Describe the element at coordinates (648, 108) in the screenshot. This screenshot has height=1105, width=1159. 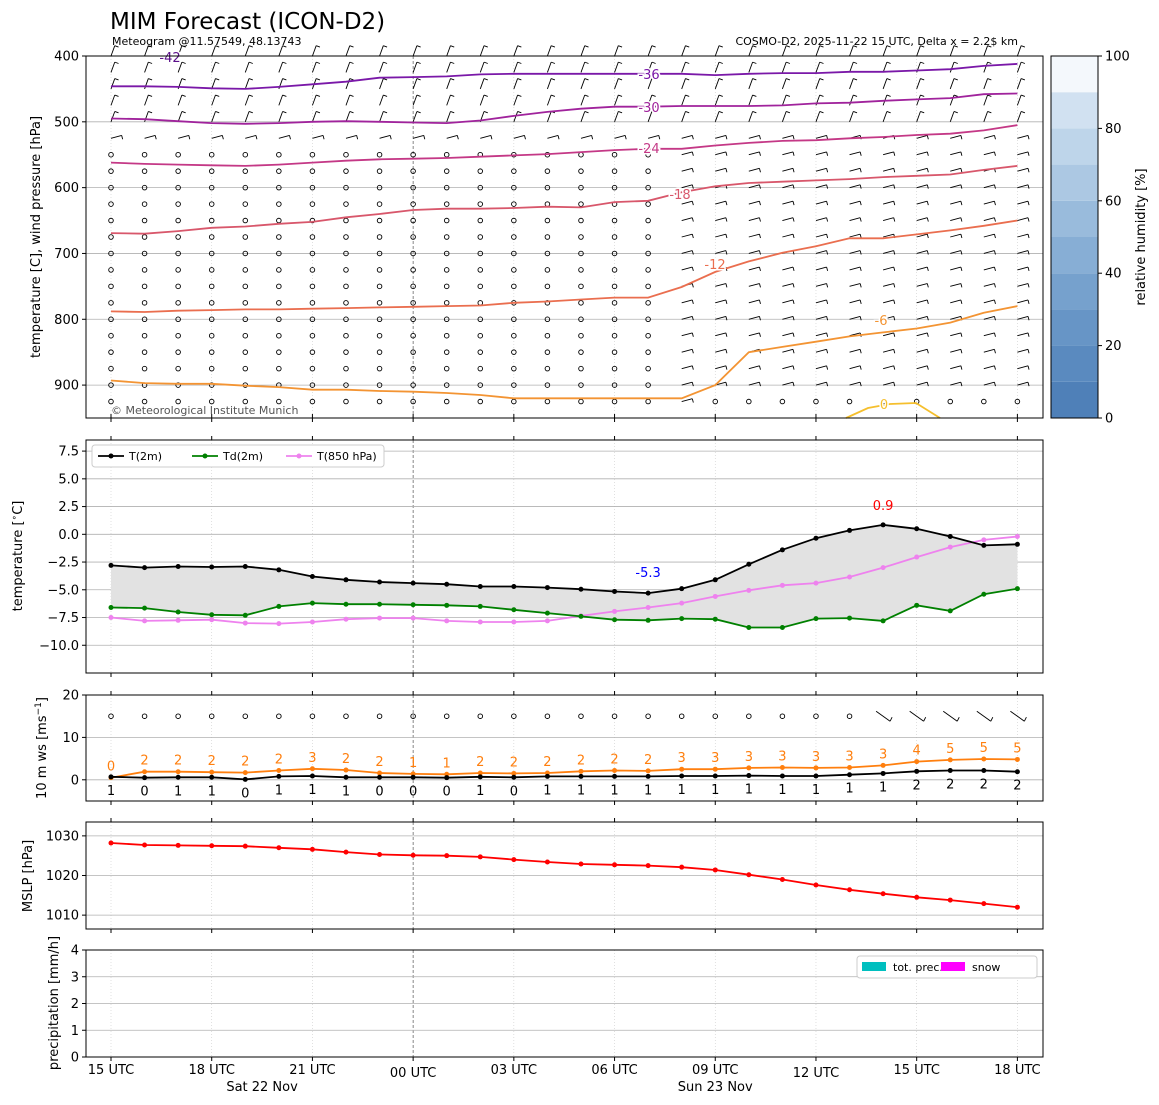
I see `isotherm-label: -30` at that location.